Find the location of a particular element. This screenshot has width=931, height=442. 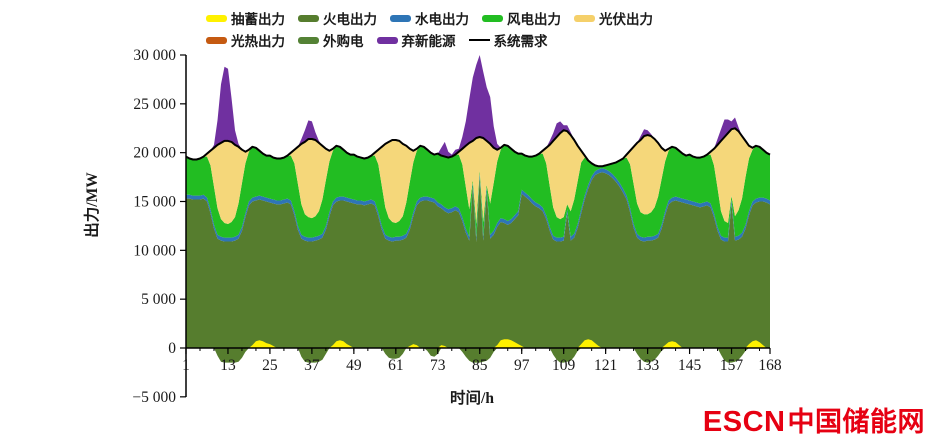

legend-label: 水电出力 is located at coordinates (442, 19).